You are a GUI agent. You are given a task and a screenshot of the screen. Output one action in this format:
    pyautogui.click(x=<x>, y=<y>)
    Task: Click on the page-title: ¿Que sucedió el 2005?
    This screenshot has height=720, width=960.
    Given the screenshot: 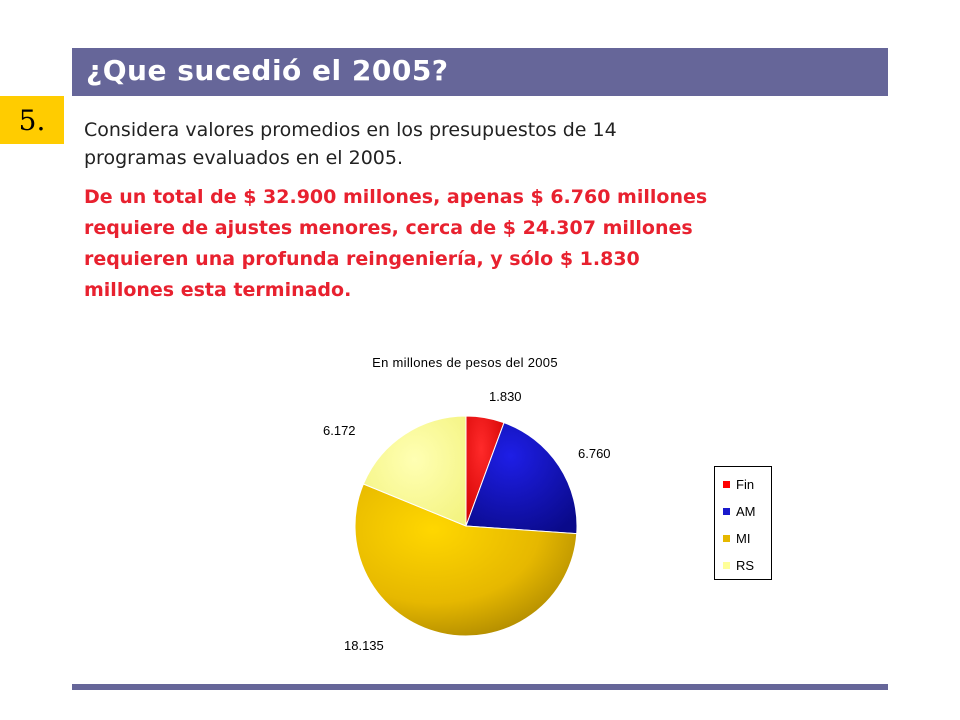 What is the action you would take?
    pyautogui.click(x=267, y=70)
    